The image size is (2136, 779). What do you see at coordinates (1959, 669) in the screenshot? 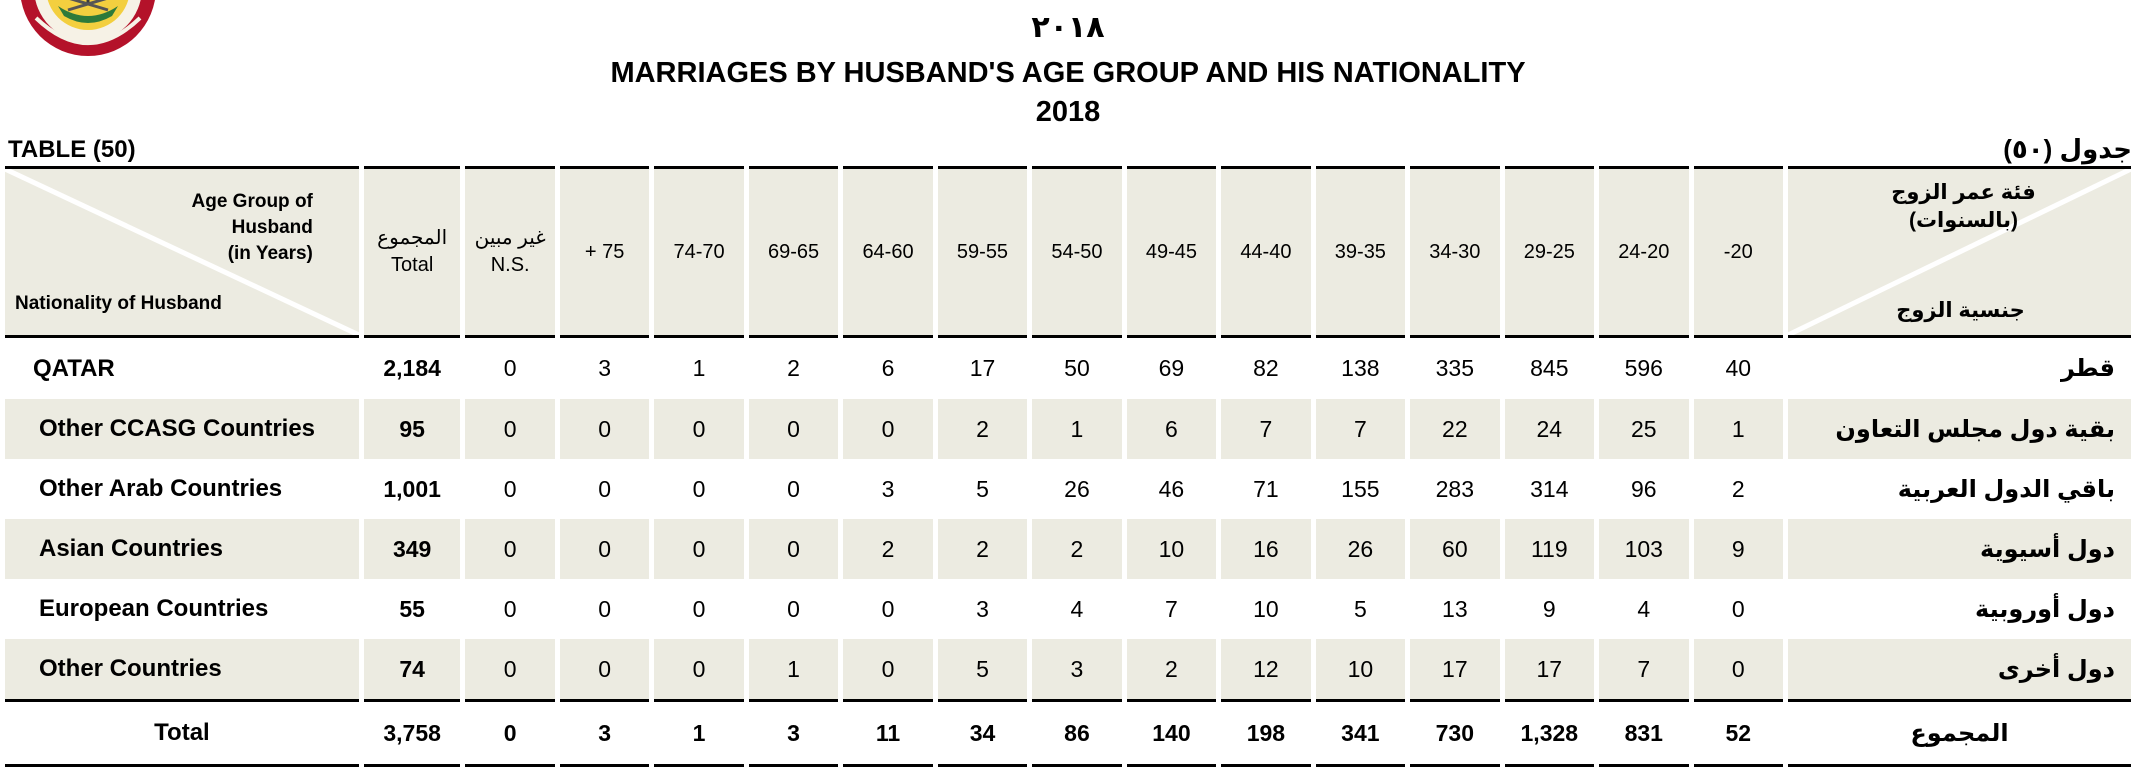
I see `row-name-ar: دول أخرى` at bounding box center [1959, 669].